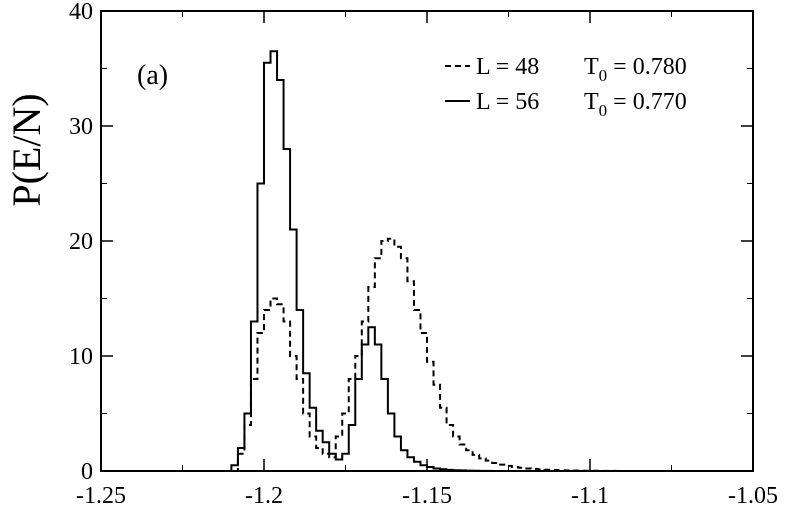 The width and height of the screenshot is (789, 507). What do you see at coordinates (507, 102) in the screenshot?
I see `legend-label-L56: L = 56` at bounding box center [507, 102].